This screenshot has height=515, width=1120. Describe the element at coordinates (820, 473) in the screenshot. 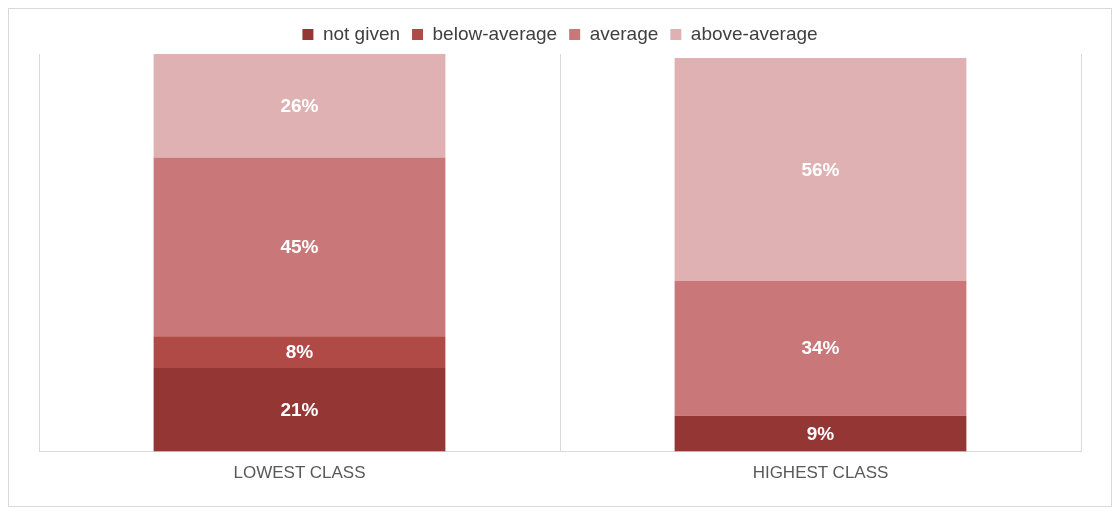

I see `x-tick-label: HIGHEST CLASS` at that location.